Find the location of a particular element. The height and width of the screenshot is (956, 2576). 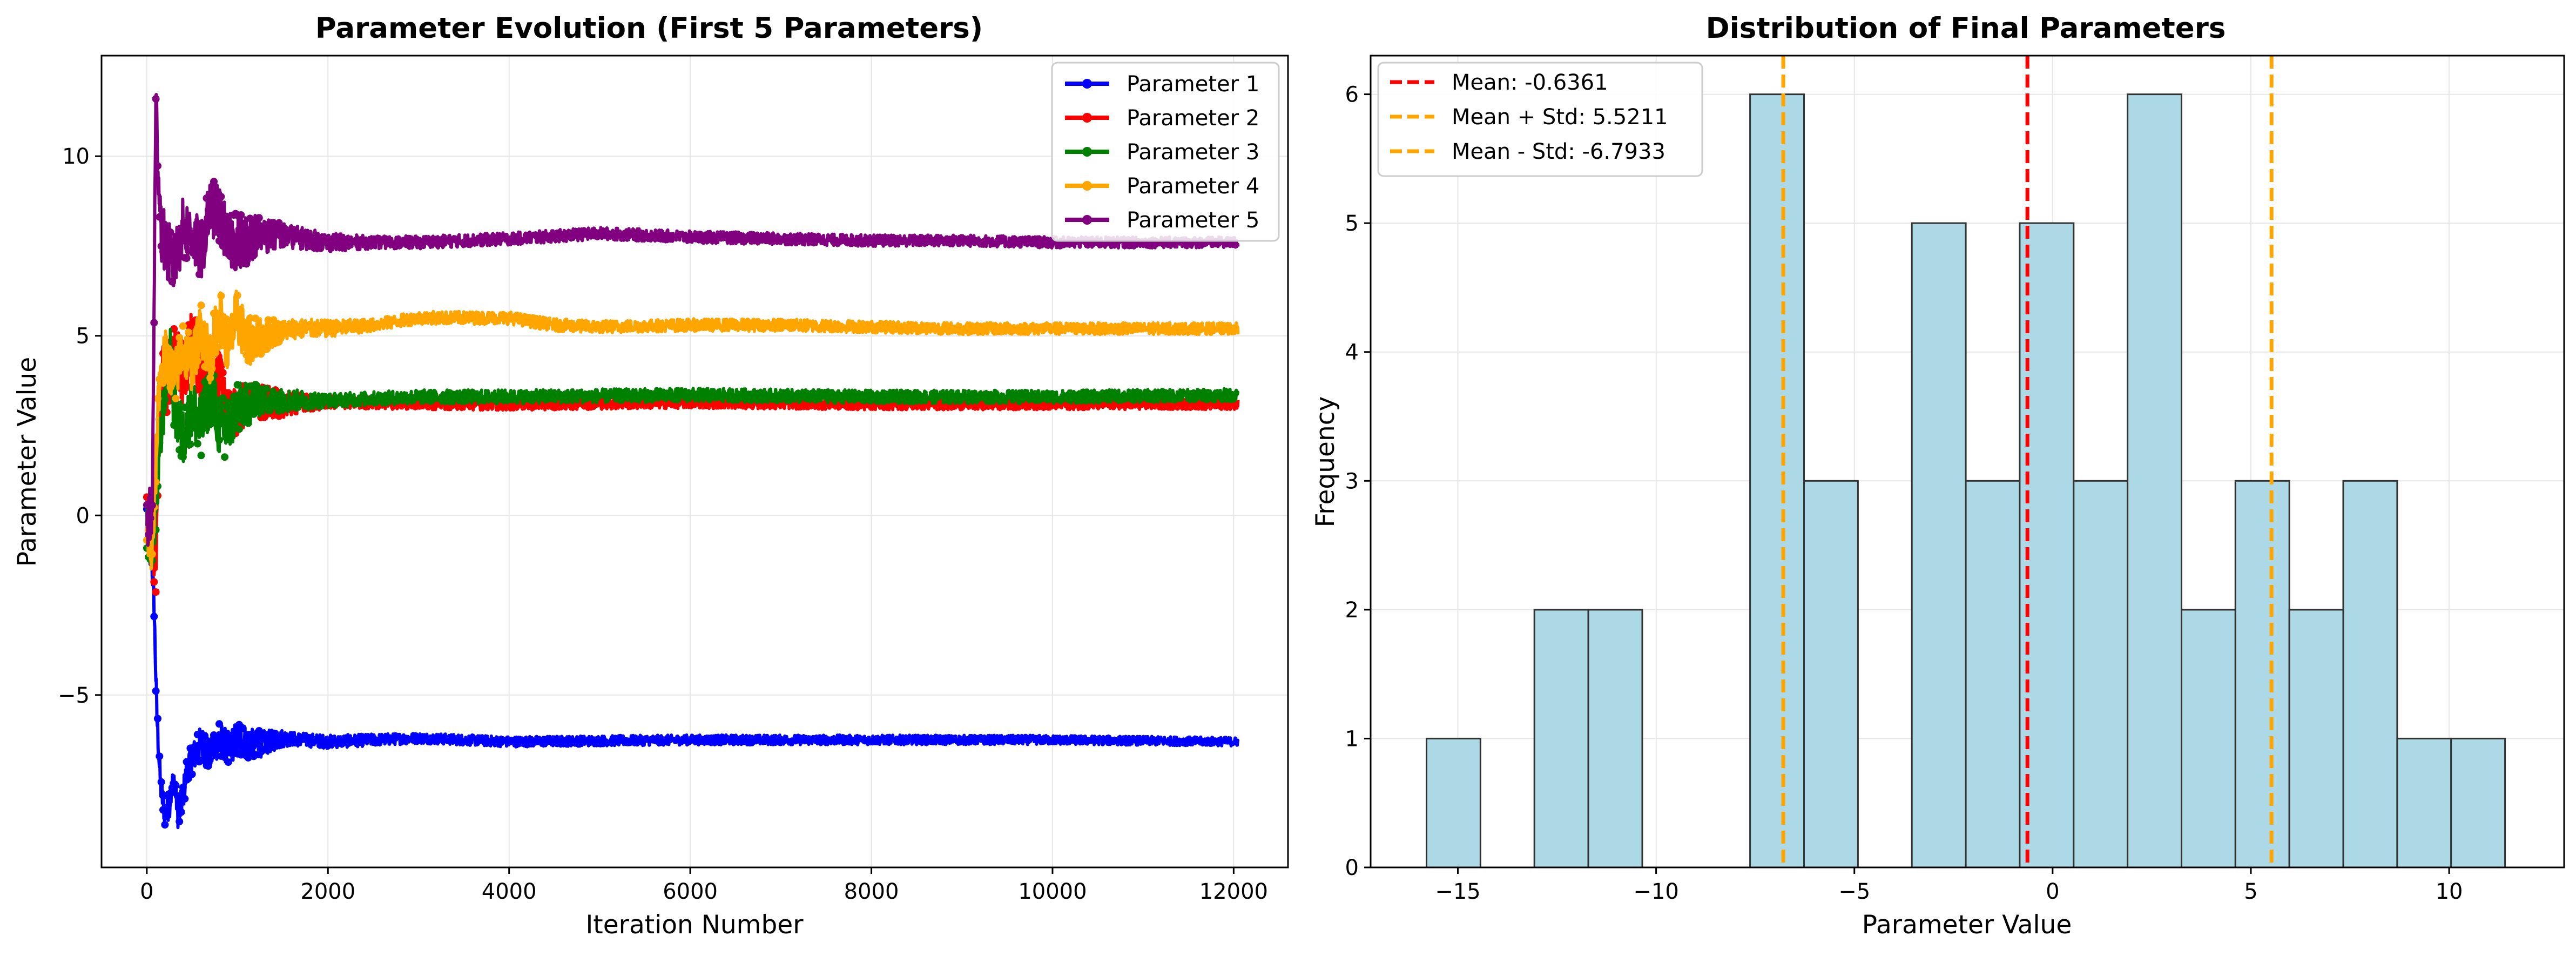

y-tick-label: 10 is located at coordinates (76, 156).